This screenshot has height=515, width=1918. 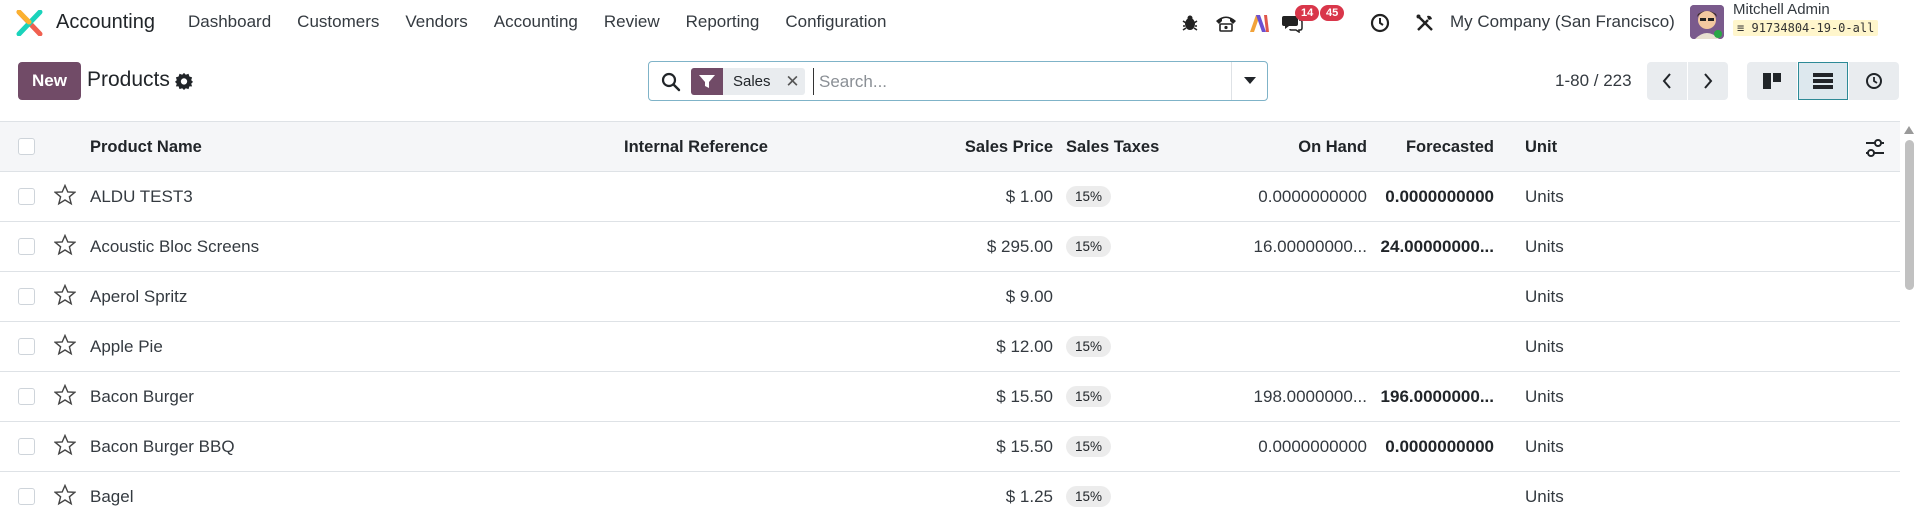 I want to click on clock-icon, so click(x=1874, y=81).